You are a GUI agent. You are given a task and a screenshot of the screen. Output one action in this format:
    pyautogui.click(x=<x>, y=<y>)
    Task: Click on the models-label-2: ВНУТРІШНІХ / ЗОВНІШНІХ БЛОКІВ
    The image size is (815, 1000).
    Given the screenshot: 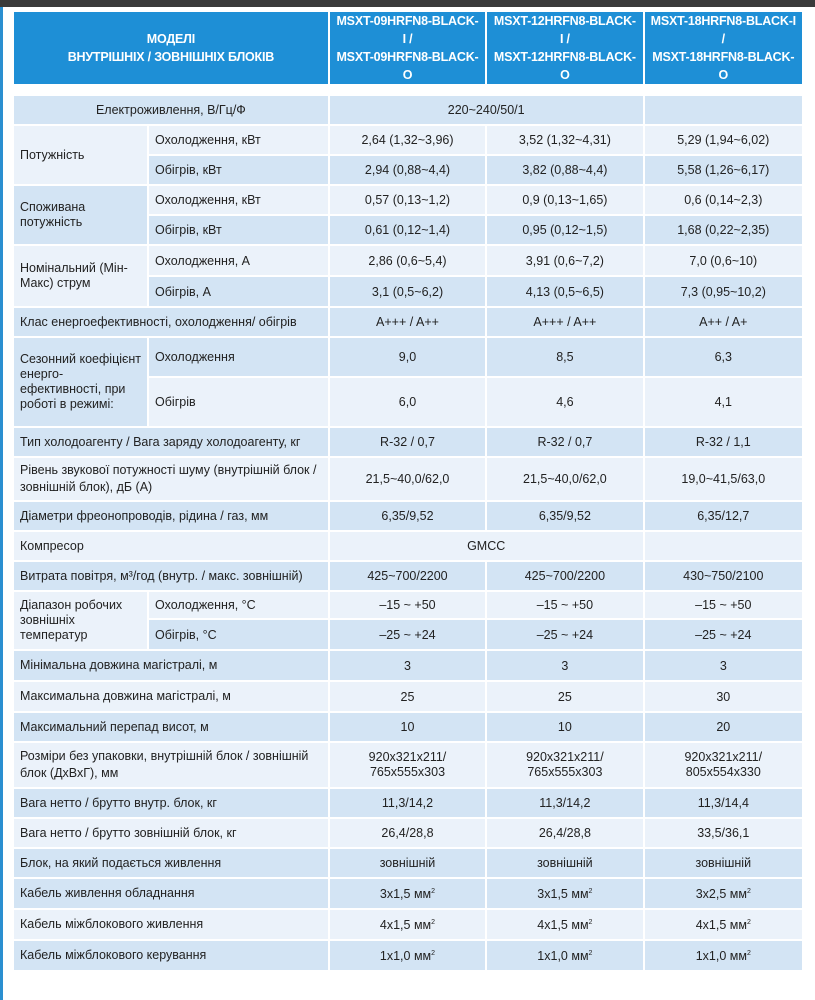 What is the action you would take?
    pyautogui.click(x=171, y=57)
    